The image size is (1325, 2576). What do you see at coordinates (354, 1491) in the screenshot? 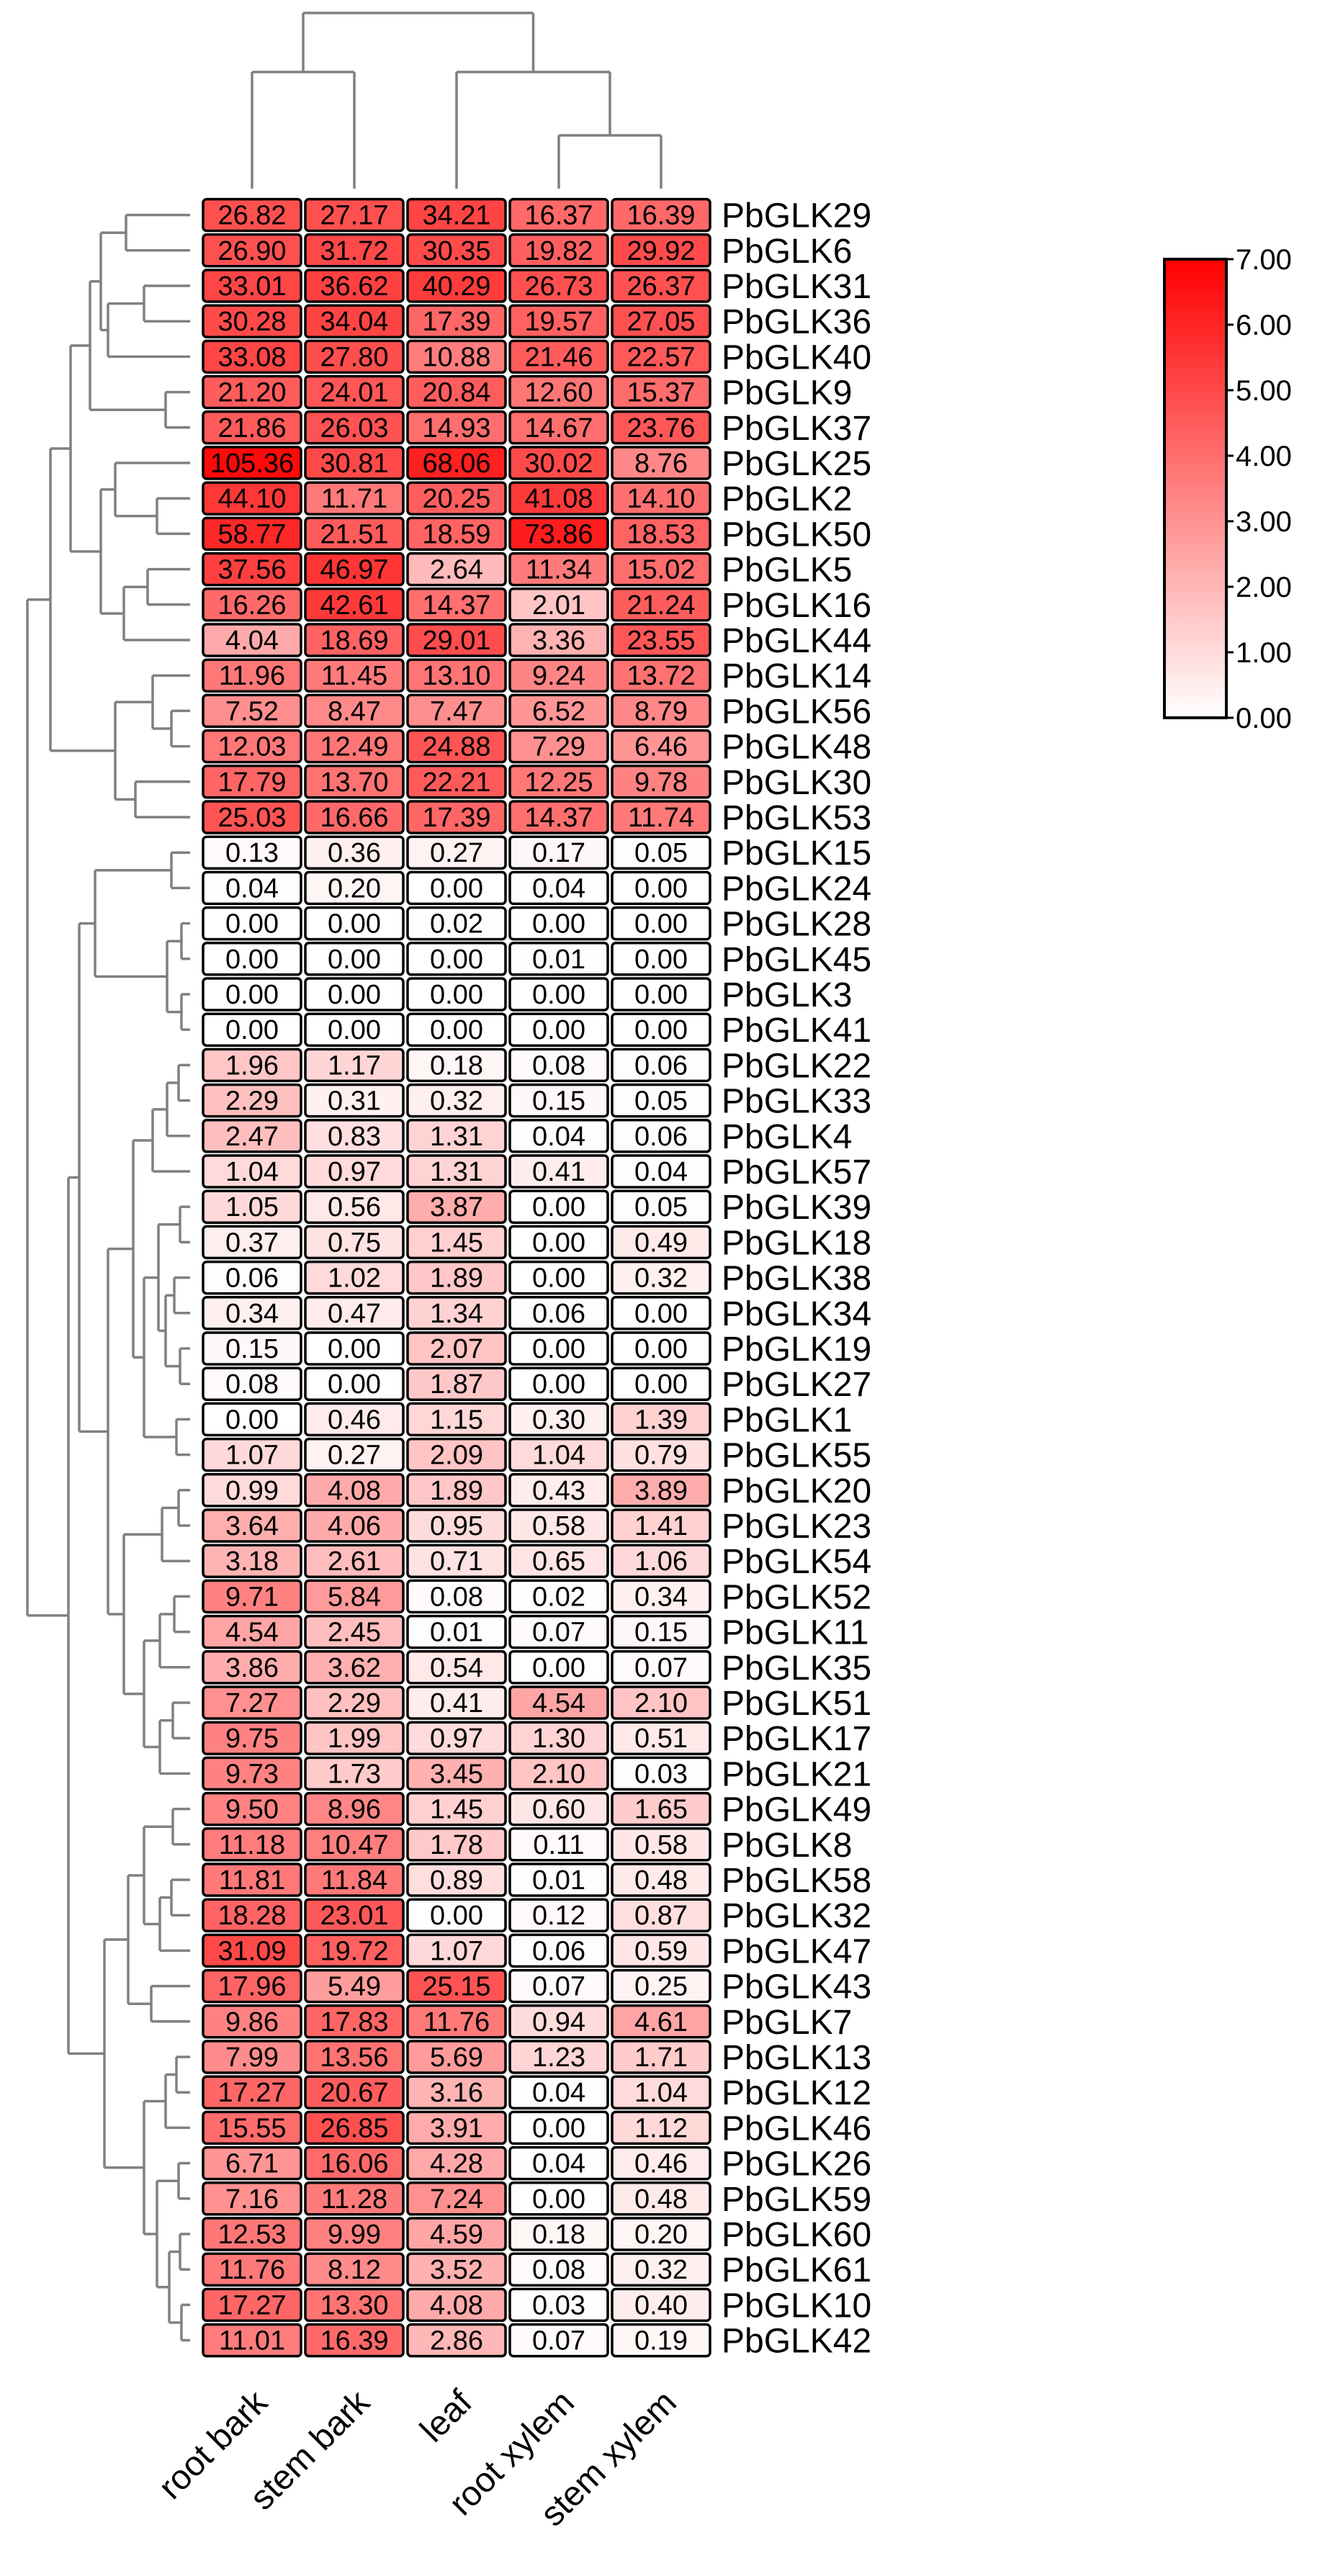
I see `cell-value-label: 4.08` at bounding box center [354, 1491].